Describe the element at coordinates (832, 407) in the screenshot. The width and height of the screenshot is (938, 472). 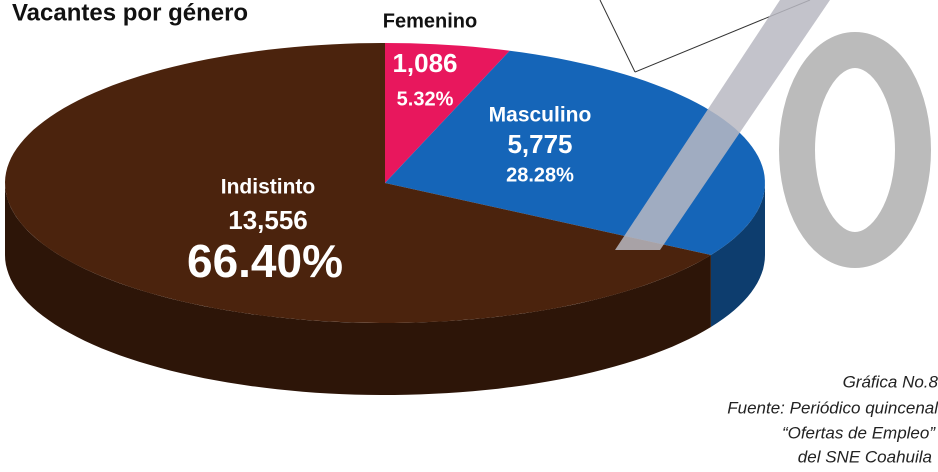
I see `footnote: Fuente: Periódico quincenal` at that location.